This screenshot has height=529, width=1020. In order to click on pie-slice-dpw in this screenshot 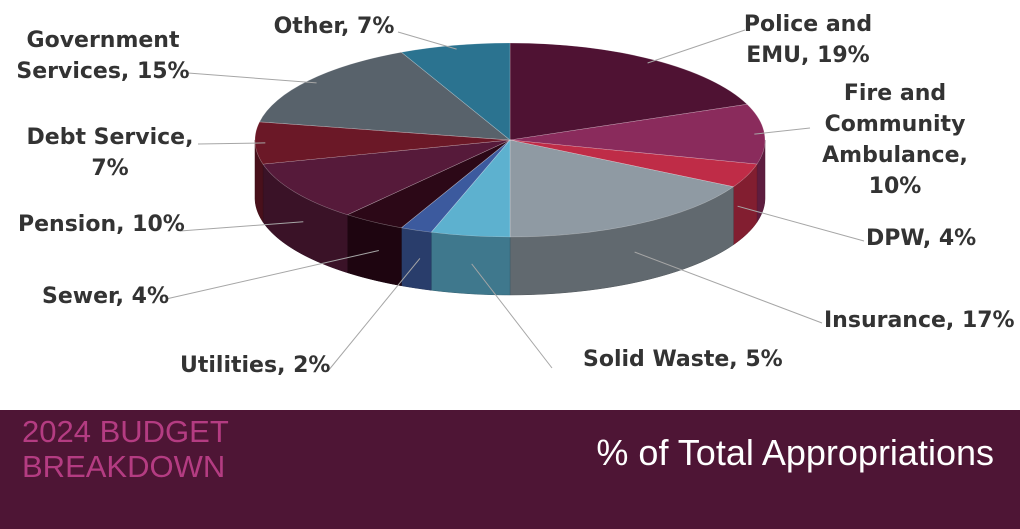, I will do `click(633, 163)`.